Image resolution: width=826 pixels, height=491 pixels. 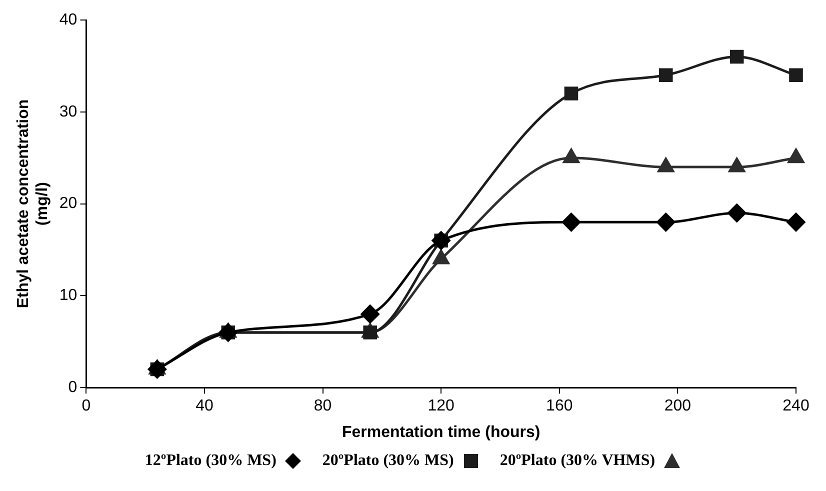 What do you see at coordinates (205, 406) in the screenshot?
I see `x-tick-label: 40` at bounding box center [205, 406].